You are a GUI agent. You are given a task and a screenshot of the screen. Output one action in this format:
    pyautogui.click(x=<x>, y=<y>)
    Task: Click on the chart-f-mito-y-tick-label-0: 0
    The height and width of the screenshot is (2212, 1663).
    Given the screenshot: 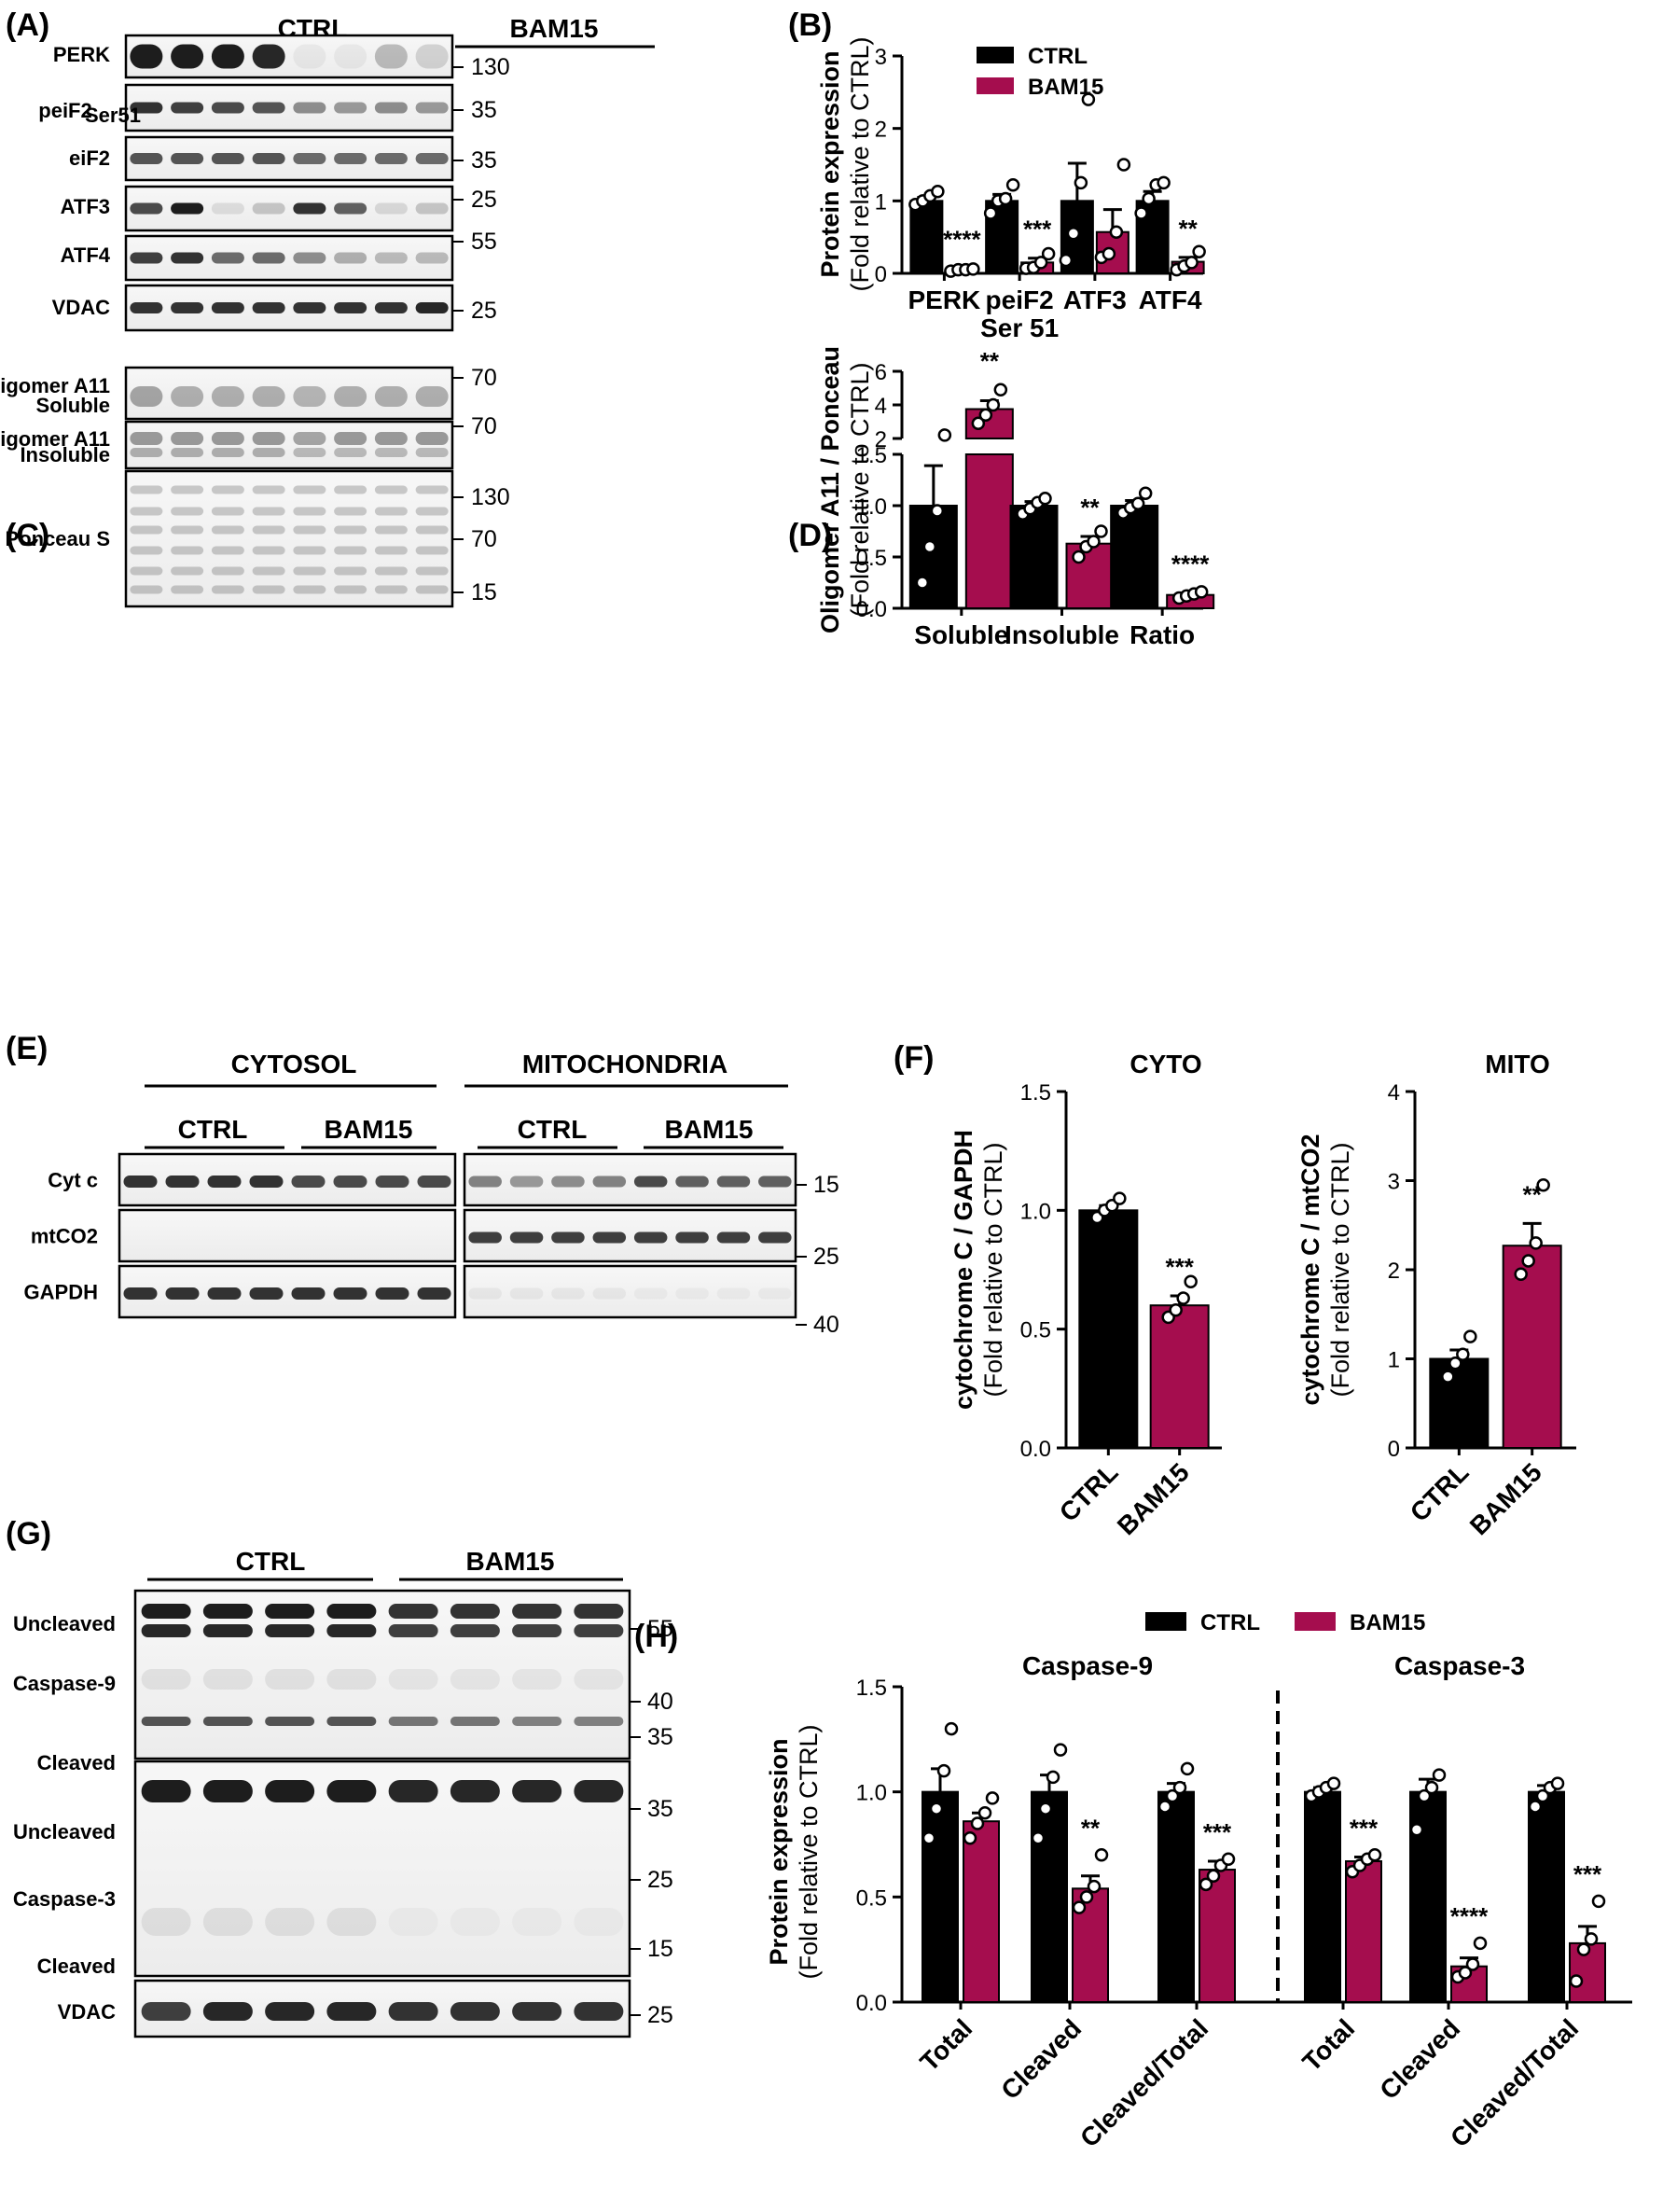 What is the action you would take?
    pyautogui.click(x=1394, y=1450)
    